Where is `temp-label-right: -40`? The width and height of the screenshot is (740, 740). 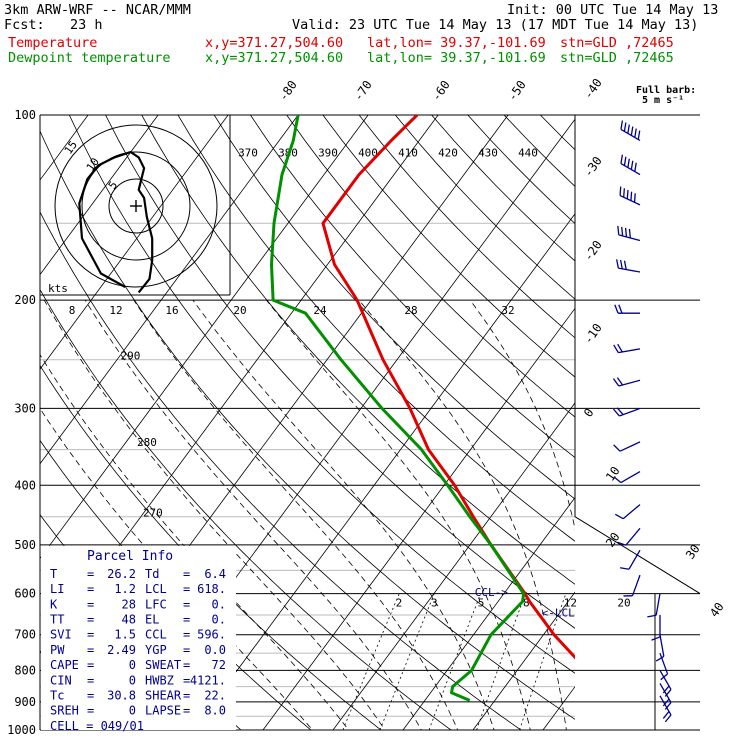 temp-label-right: -40 is located at coordinates (593, 89).